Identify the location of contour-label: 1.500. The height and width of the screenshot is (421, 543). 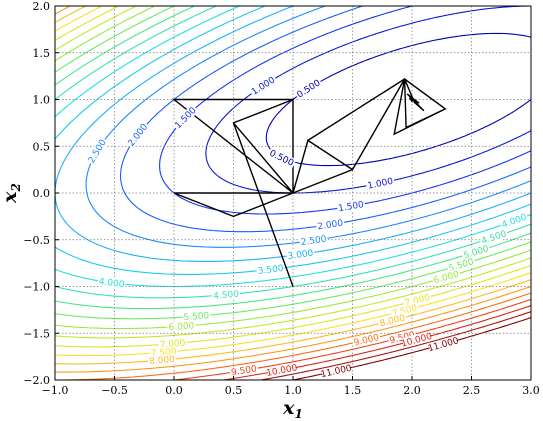
(351, 207).